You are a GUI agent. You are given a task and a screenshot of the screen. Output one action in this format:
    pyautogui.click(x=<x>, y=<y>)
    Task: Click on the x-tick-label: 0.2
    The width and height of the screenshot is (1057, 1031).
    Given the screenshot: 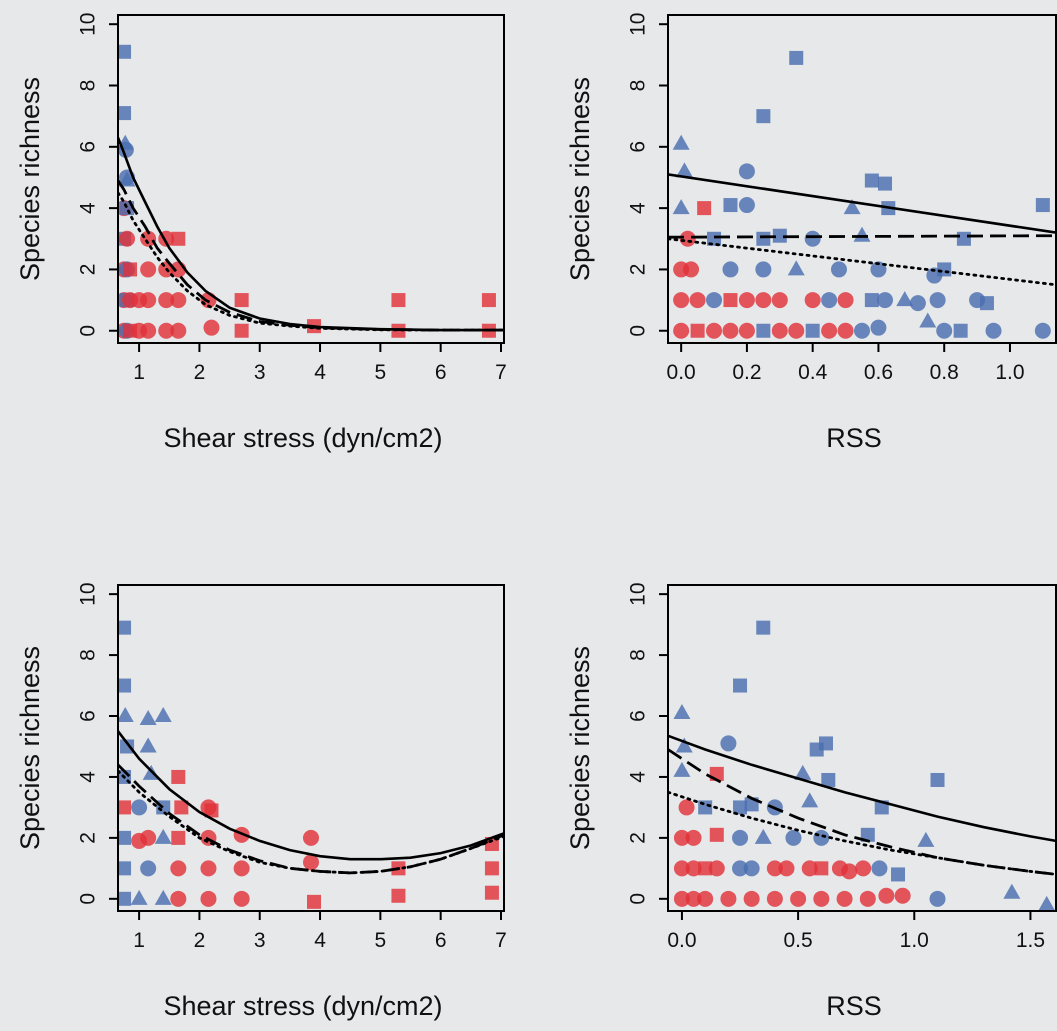 What is the action you would take?
    pyautogui.click(x=746, y=372)
    